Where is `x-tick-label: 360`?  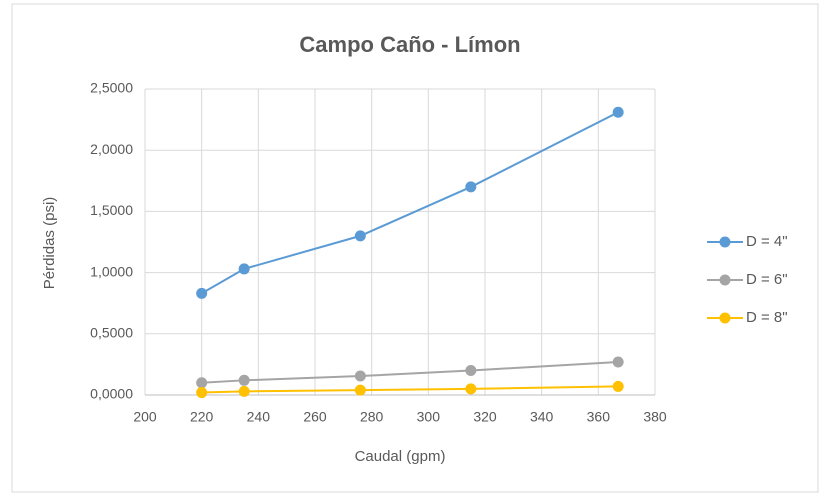 x-tick-label: 360 is located at coordinates (599, 417).